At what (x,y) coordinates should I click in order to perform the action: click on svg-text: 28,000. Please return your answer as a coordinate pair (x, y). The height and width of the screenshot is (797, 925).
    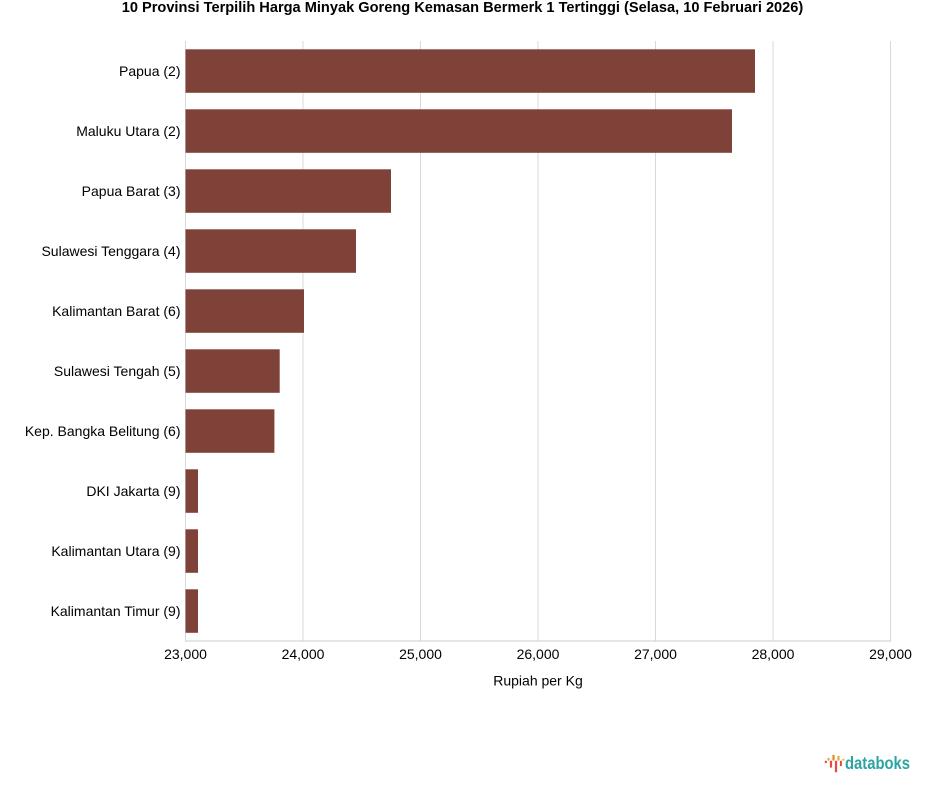
    Looking at the image, I should click on (773, 654).